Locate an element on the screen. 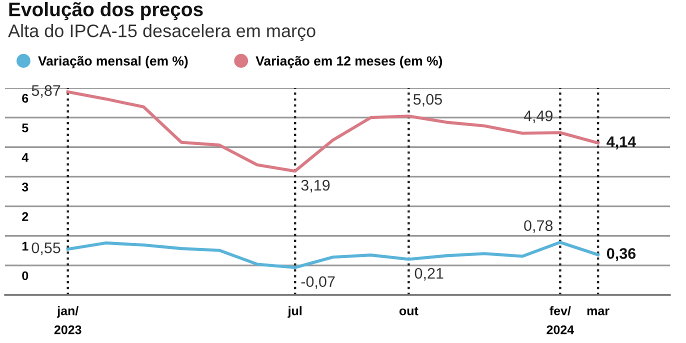 Image resolution: width=686 pixels, height=343 pixels. data-label: 0,55 is located at coordinates (46, 249).